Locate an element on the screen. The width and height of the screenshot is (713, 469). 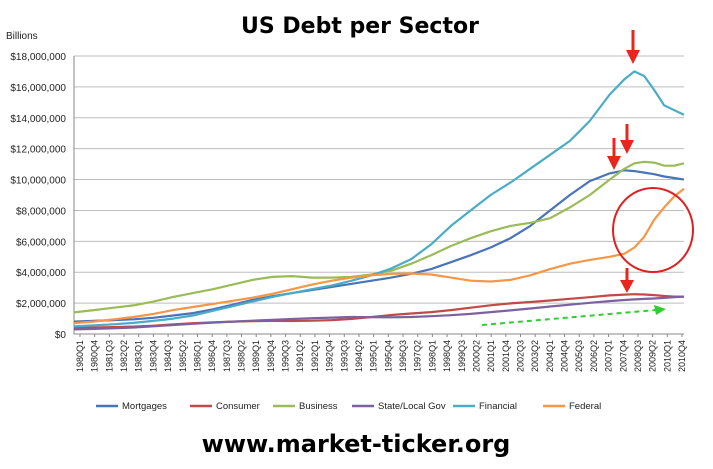
x-tick-label: 1987Q3 is located at coordinates (227, 356).